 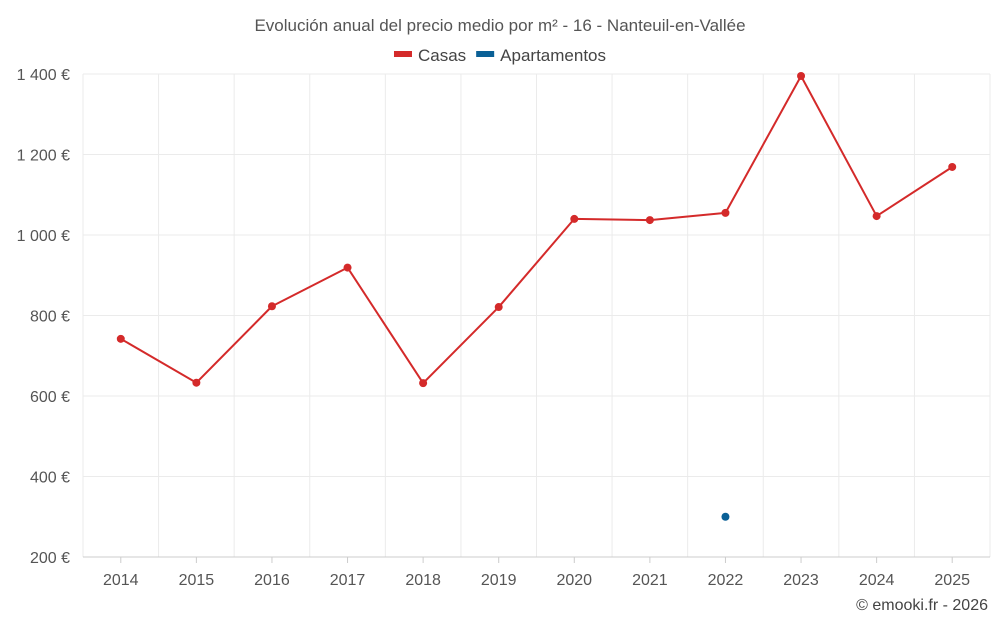 I want to click on y-tick-label: 1 400 €, so click(x=43, y=75).